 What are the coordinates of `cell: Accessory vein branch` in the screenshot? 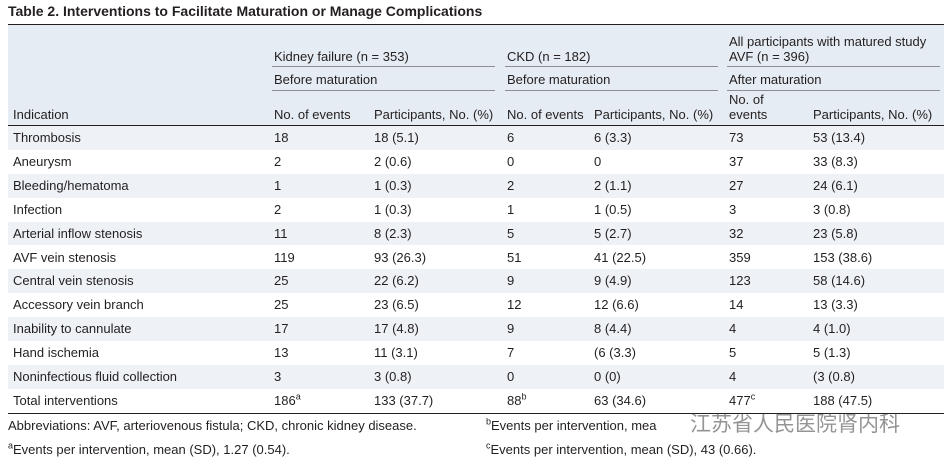 It's located at (78, 305).